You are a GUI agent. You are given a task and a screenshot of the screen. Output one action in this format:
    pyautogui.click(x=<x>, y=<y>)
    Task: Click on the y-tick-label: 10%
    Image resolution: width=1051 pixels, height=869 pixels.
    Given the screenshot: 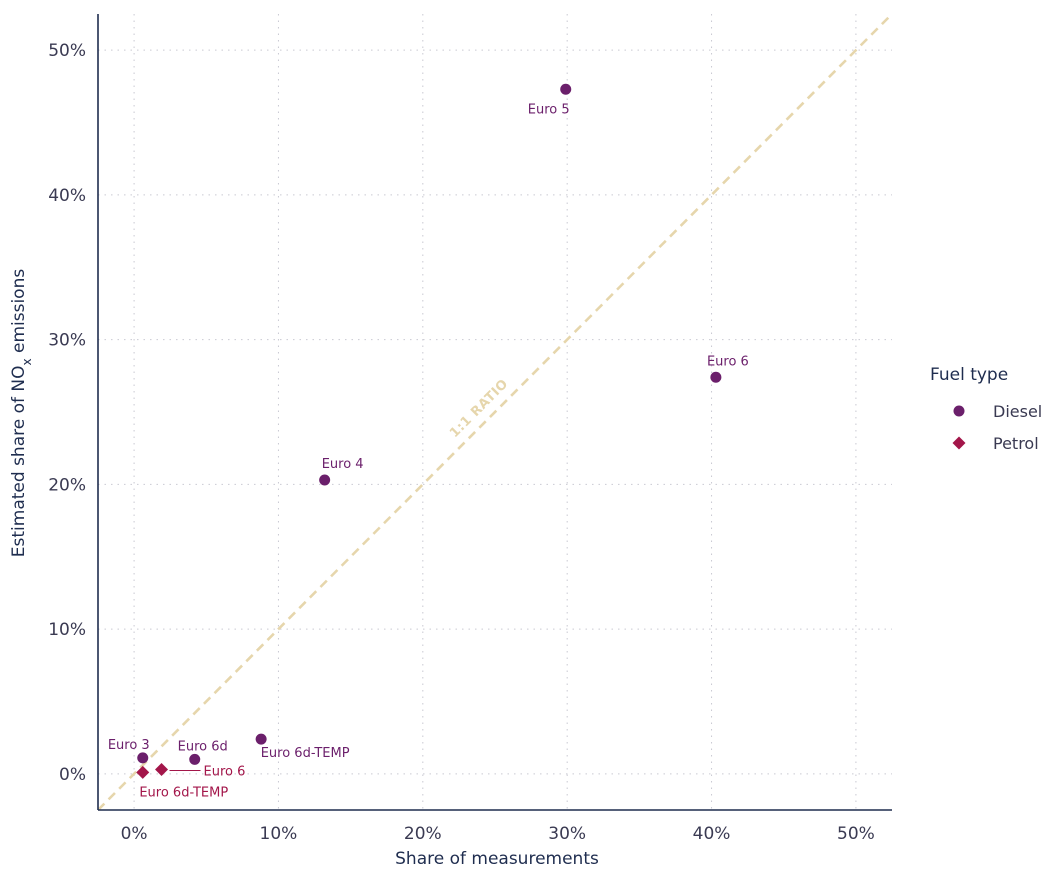 What is the action you would take?
    pyautogui.click(x=67, y=630)
    